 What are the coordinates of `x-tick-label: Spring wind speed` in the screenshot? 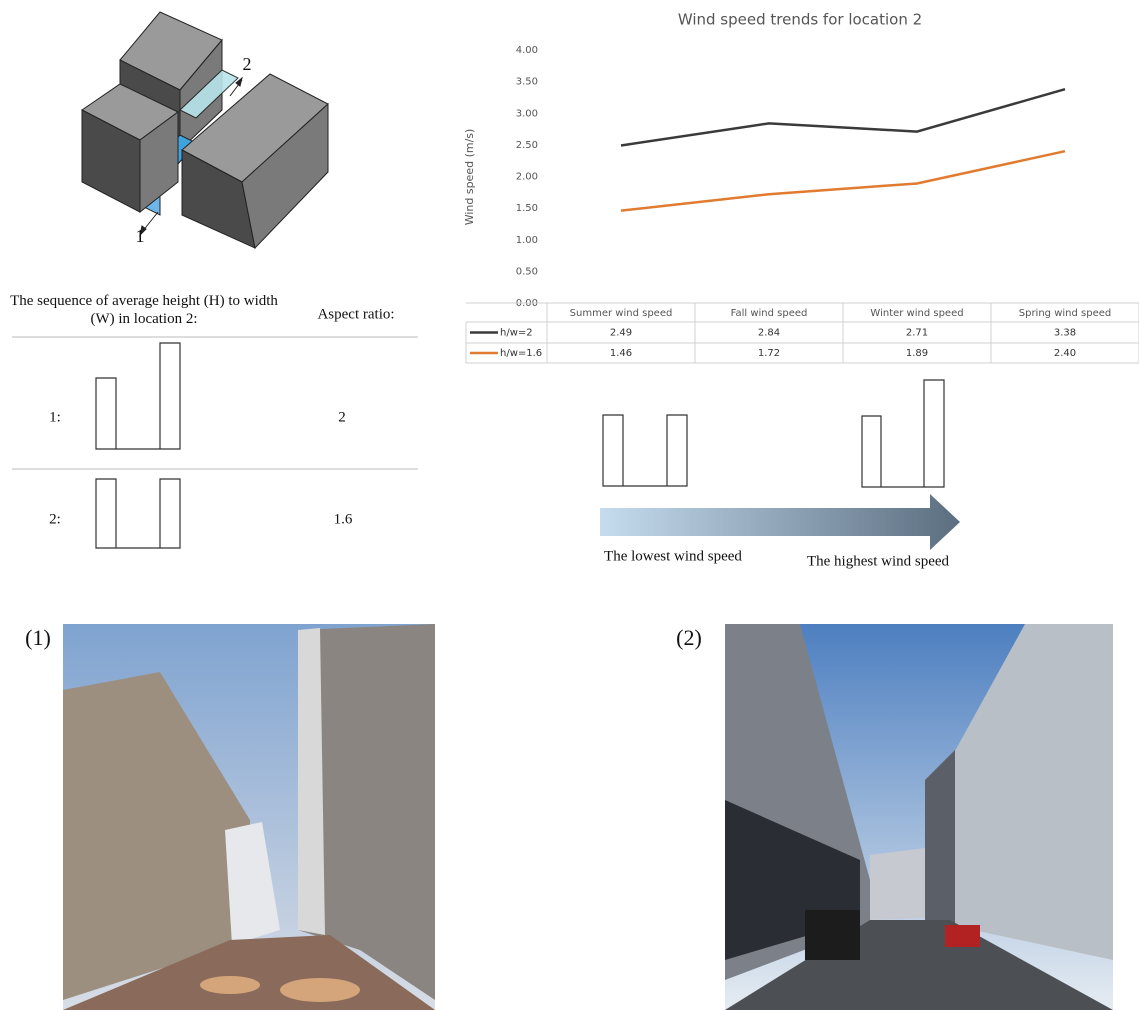 It's located at (1065, 313).